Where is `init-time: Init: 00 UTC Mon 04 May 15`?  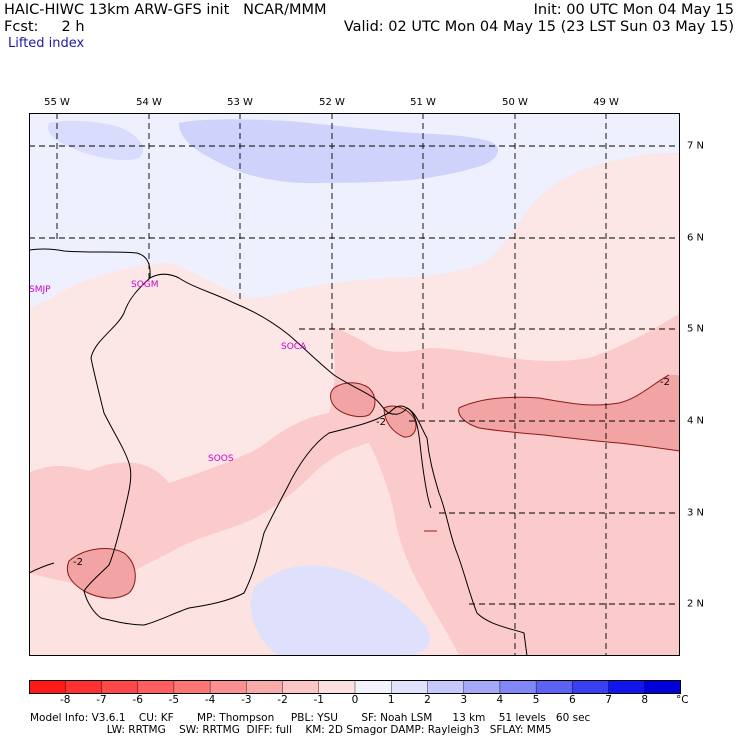 init-time: Init: 00 UTC Mon 04 May 15 is located at coordinates (633, 10).